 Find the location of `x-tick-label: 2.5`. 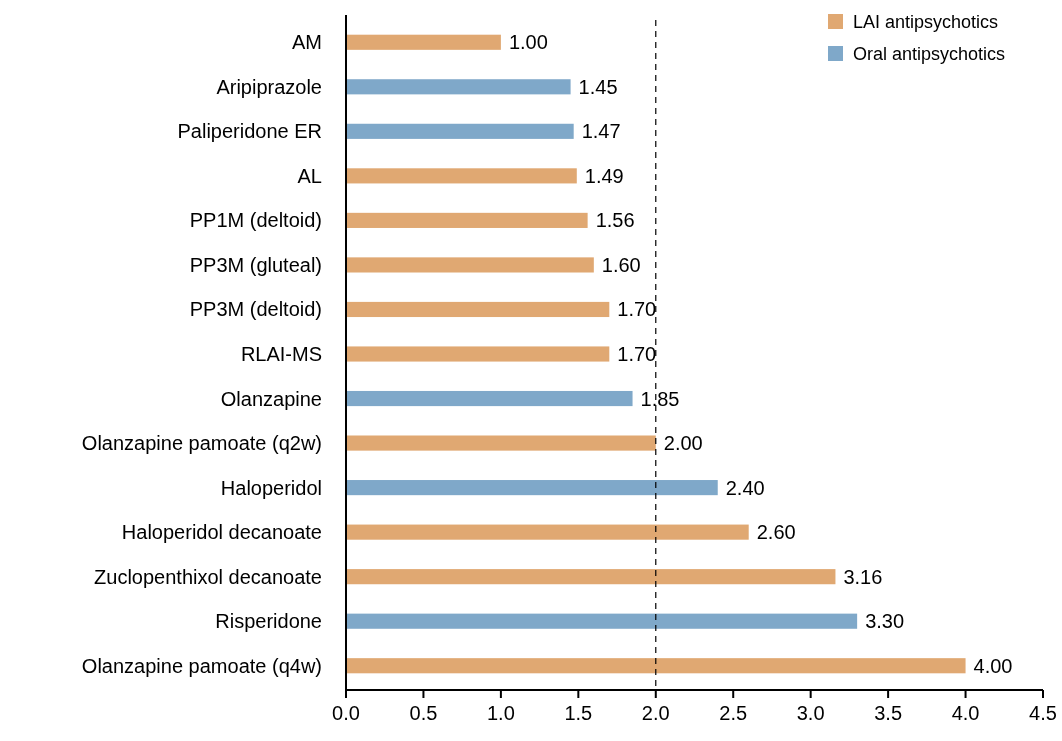

x-tick-label: 2.5 is located at coordinates (733, 713).